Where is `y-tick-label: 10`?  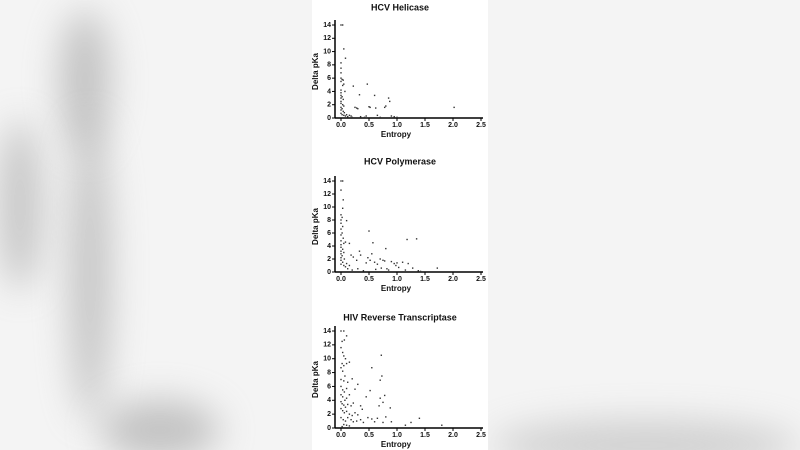 y-tick-label: 10 is located at coordinates (327, 359).